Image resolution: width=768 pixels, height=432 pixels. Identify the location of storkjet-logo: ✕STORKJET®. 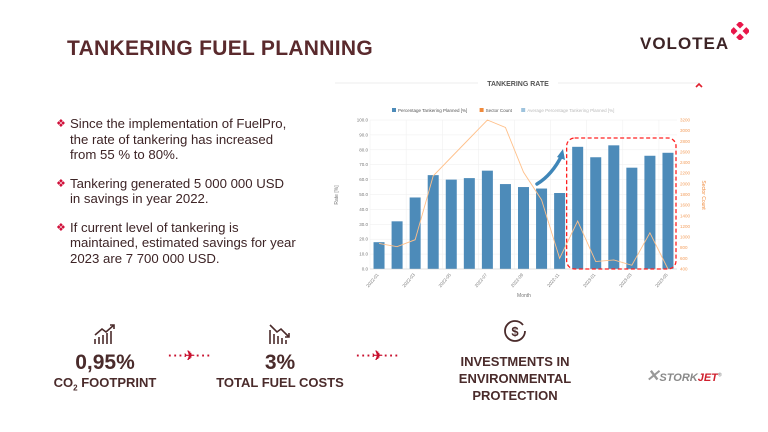
(684, 376).